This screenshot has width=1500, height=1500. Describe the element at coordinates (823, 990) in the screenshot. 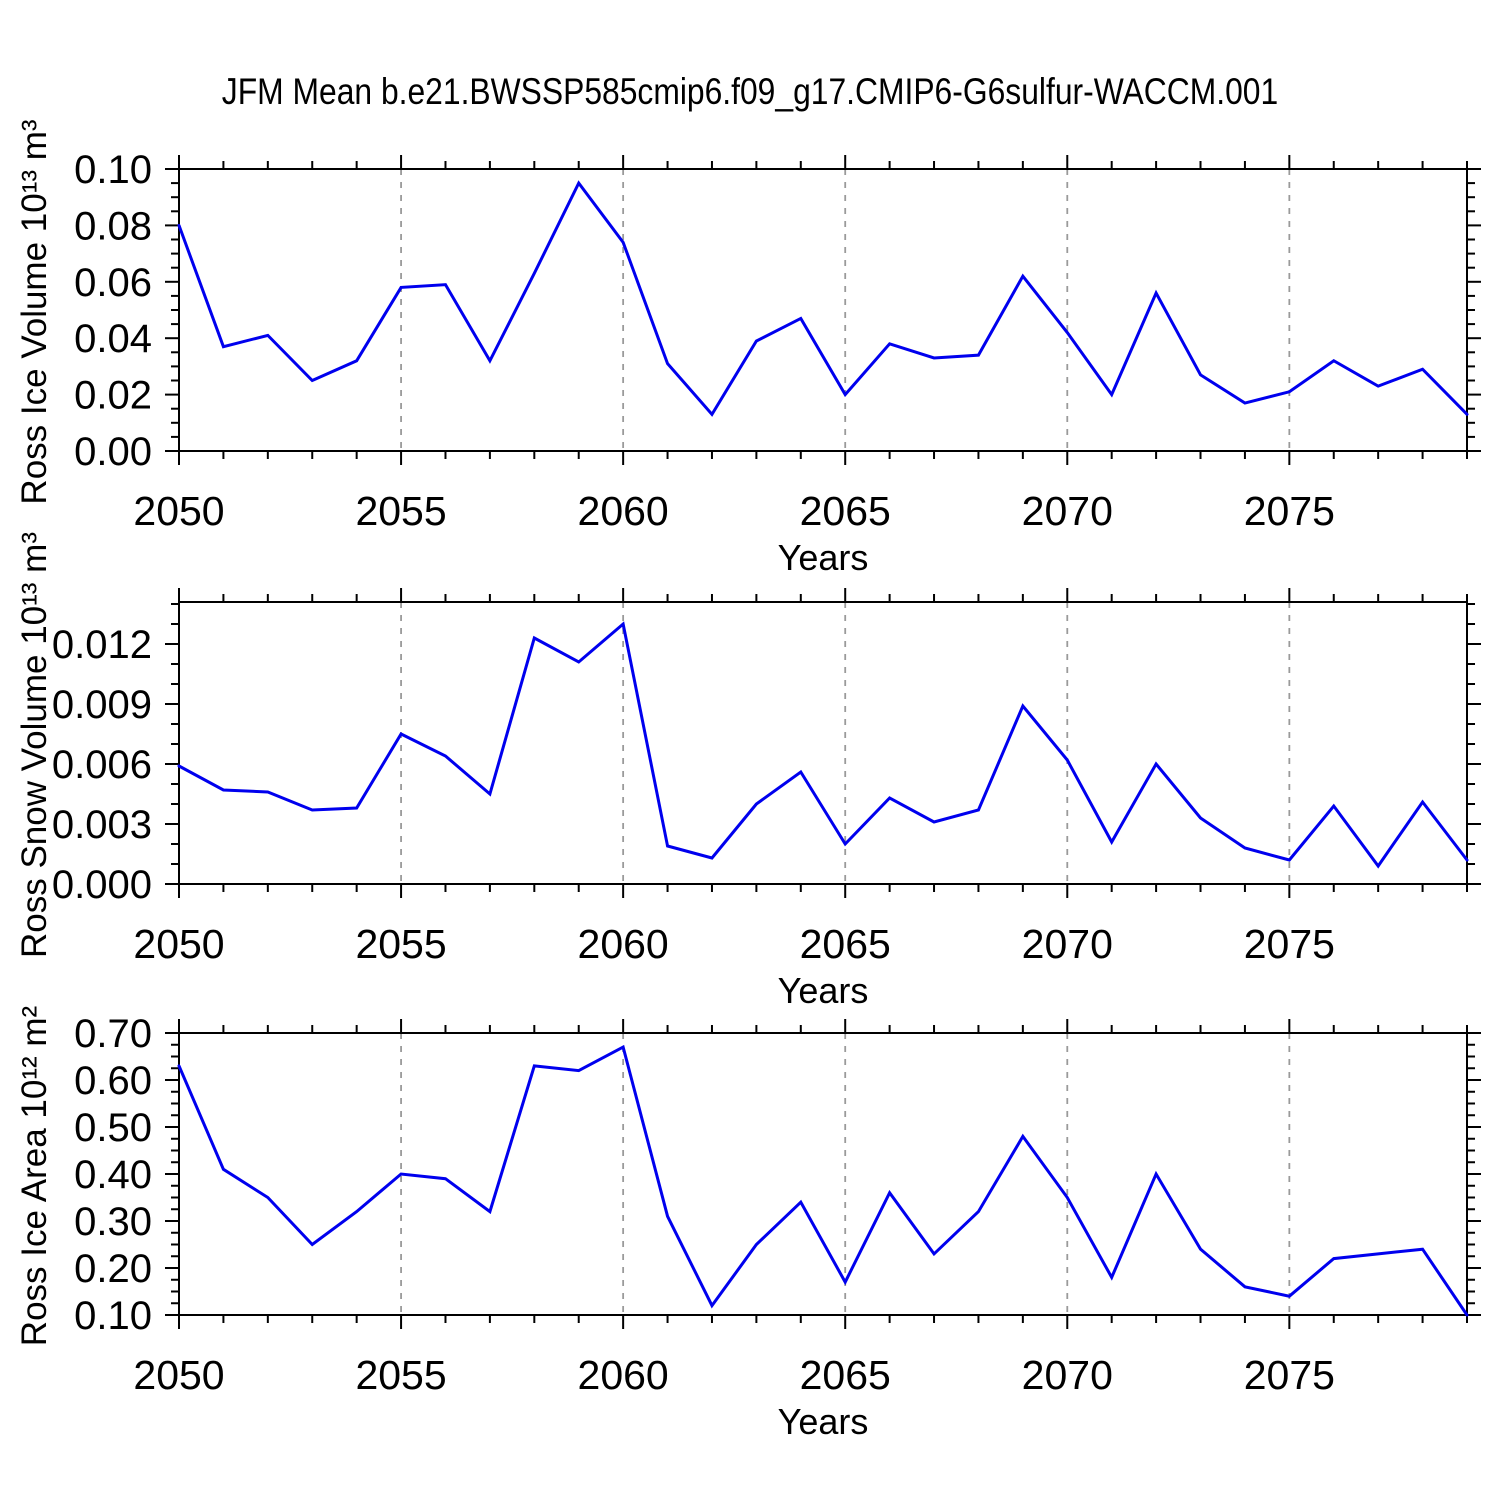

I see `x-axis-title-snow-volume: Years` at that location.